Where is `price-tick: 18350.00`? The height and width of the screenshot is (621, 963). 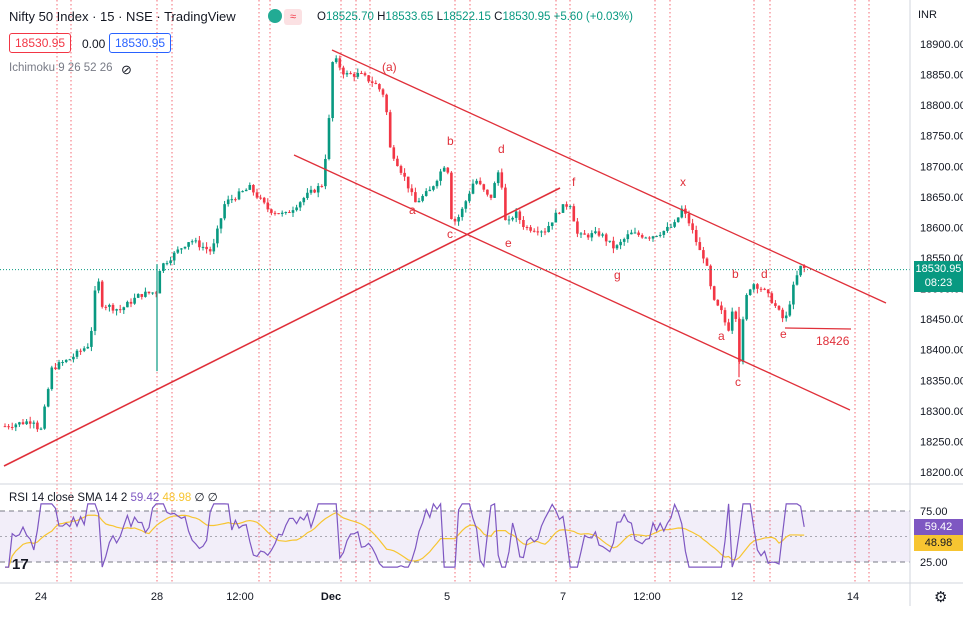
price-tick: 18350.00 is located at coordinates (941, 381).